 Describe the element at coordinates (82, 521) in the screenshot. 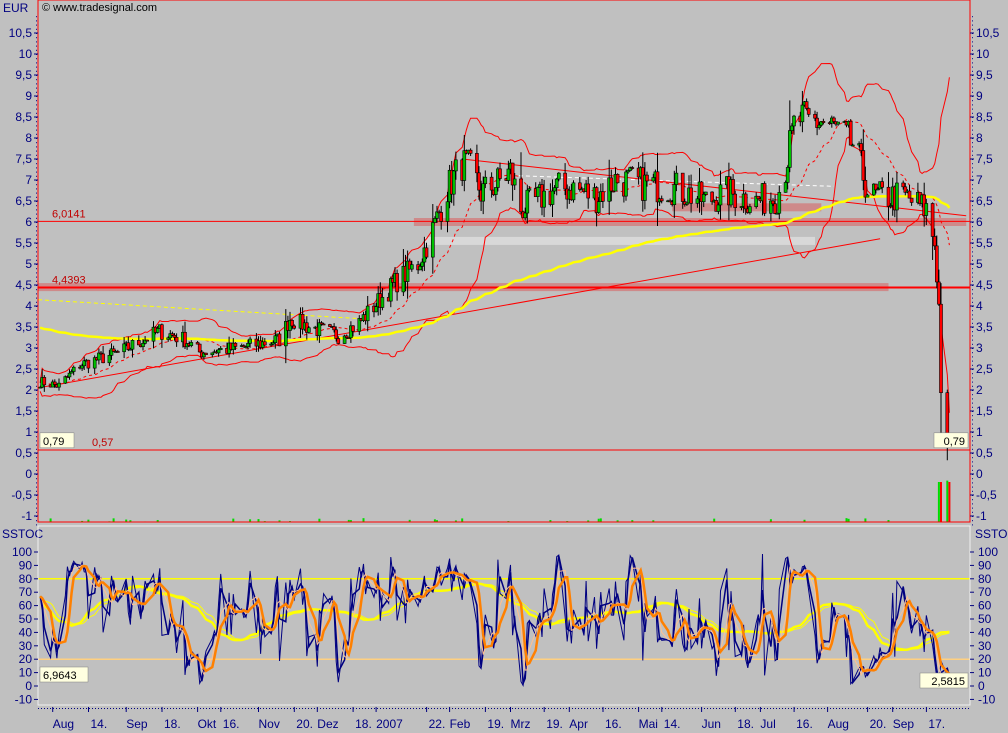

I see `volume-bar` at that location.